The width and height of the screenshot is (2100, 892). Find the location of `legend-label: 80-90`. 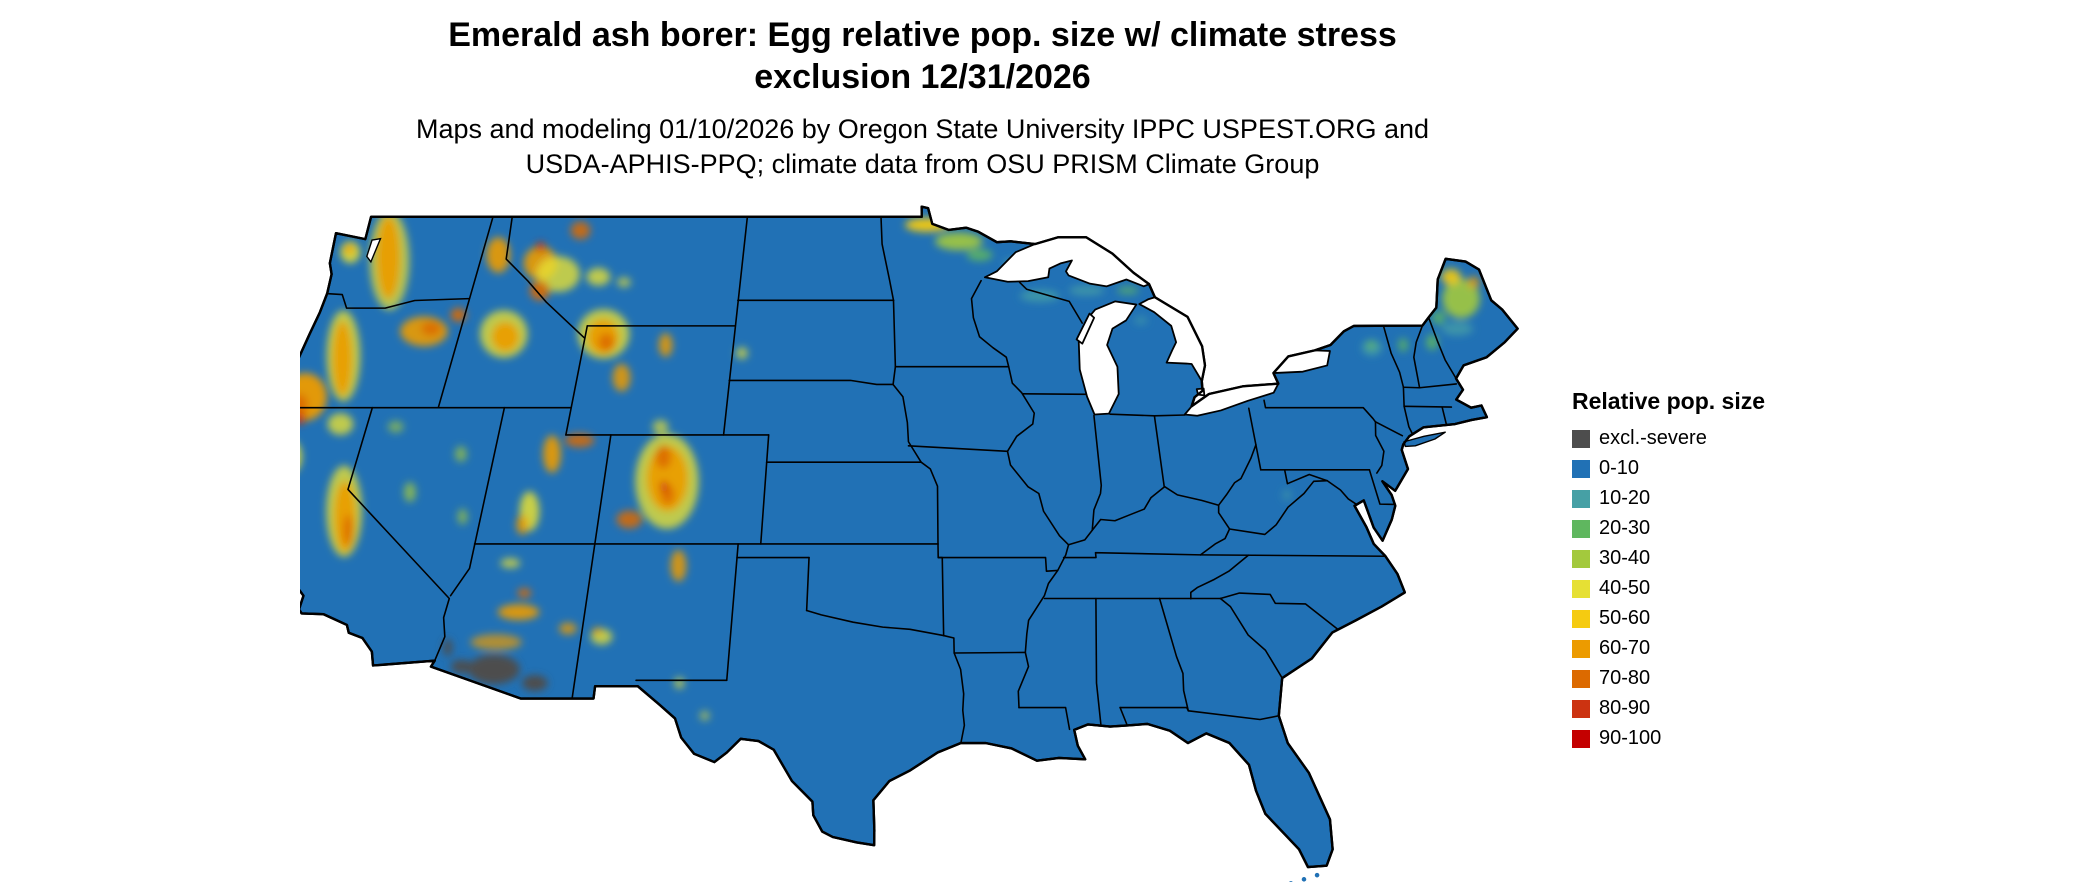

legend-label: 80-90 is located at coordinates (1625, 708).